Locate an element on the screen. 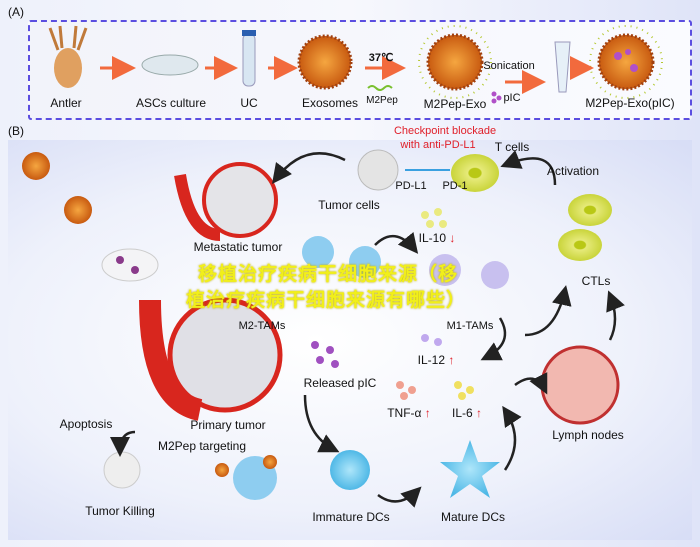 The width and height of the screenshot is (700, 547). dying-tumor-icon is located at coordinates (122, 470).